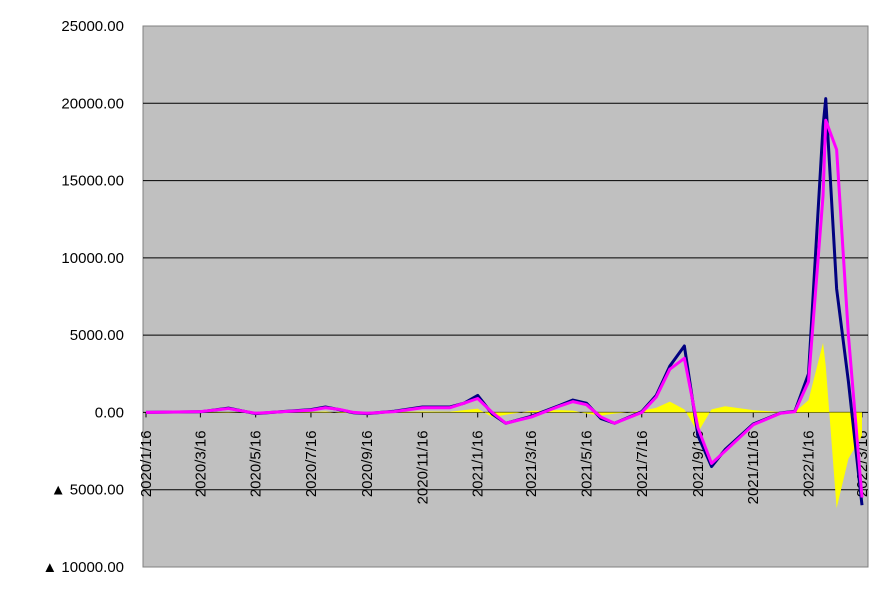 The image size is (893, 603). What do you see at coordinates (200, 463) in the screenshot?
I see `x-tick-label: 2020/3/16` at bounding box center [200, 463].